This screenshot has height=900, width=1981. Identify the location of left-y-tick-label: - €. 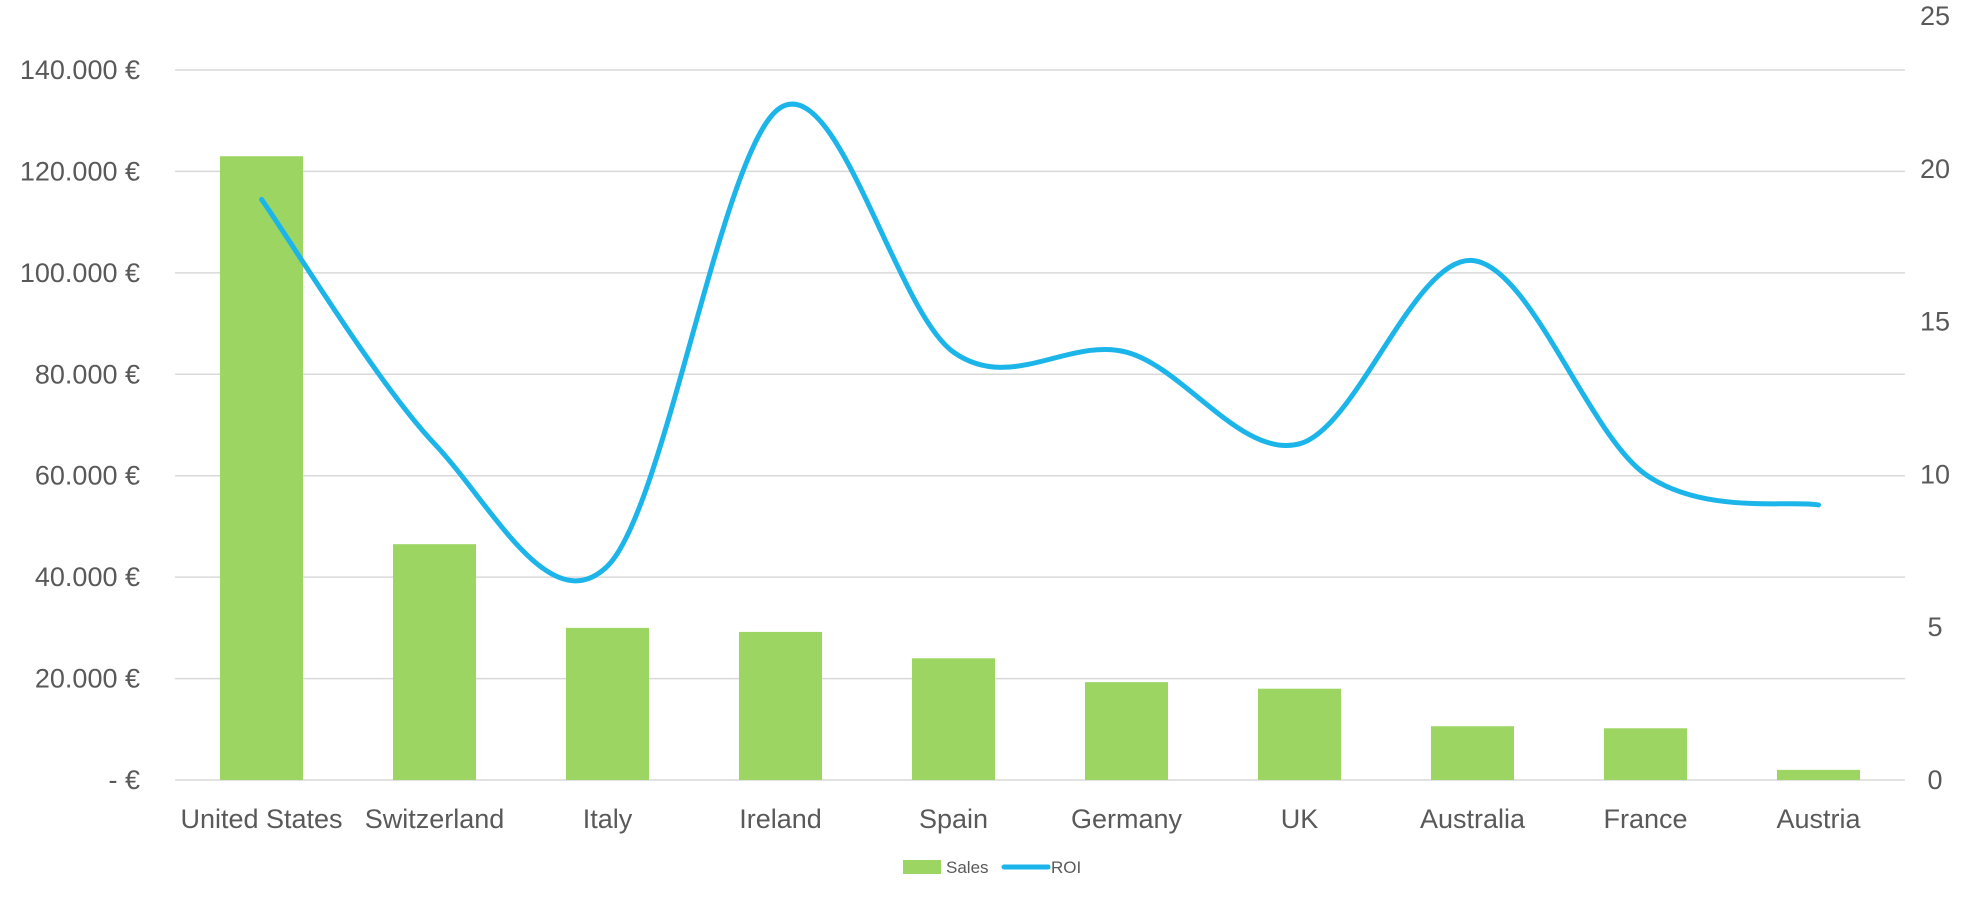
(124, 780).